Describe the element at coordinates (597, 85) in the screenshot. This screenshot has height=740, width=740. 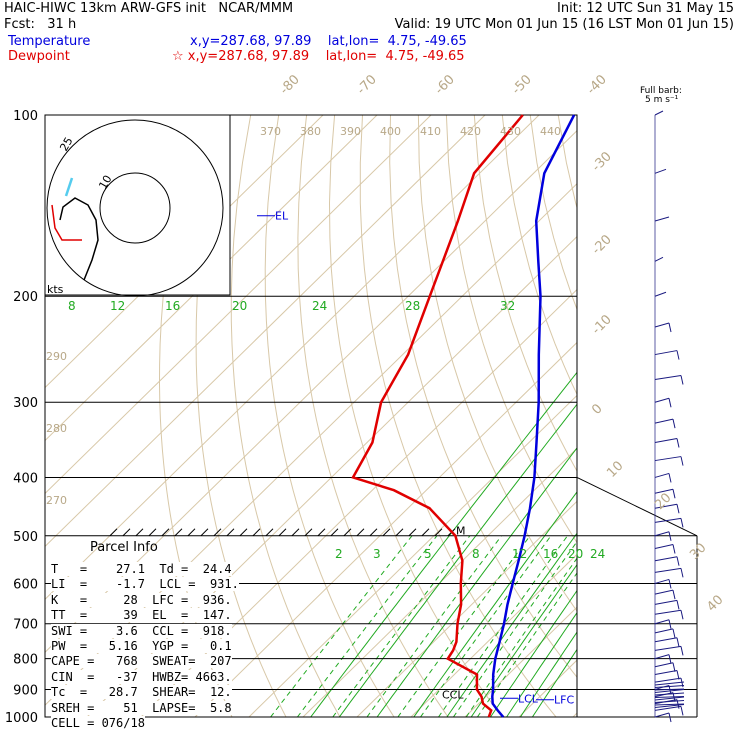
I see `isotherm-tick-label: -40` at that location.